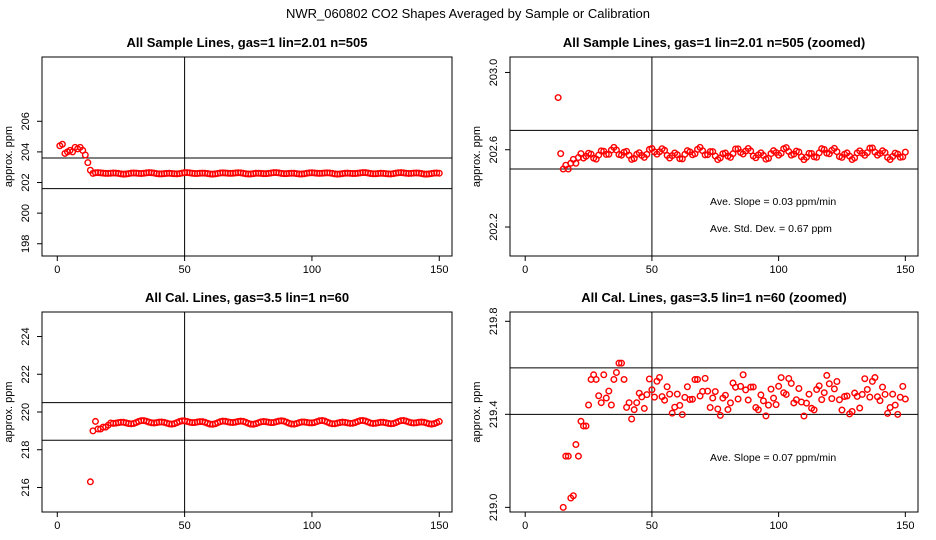 The width and height of the screenshot is (936, 540). I want to click on y-tick-label: 218, so click(26, 450).